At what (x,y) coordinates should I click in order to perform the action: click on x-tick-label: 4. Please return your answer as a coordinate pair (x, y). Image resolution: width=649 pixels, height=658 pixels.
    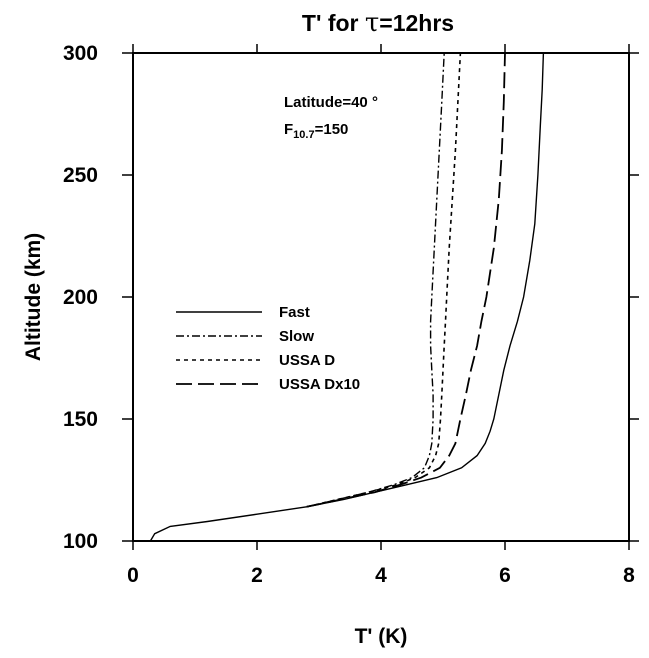
    Looking at the image, I should click on (381, 575).